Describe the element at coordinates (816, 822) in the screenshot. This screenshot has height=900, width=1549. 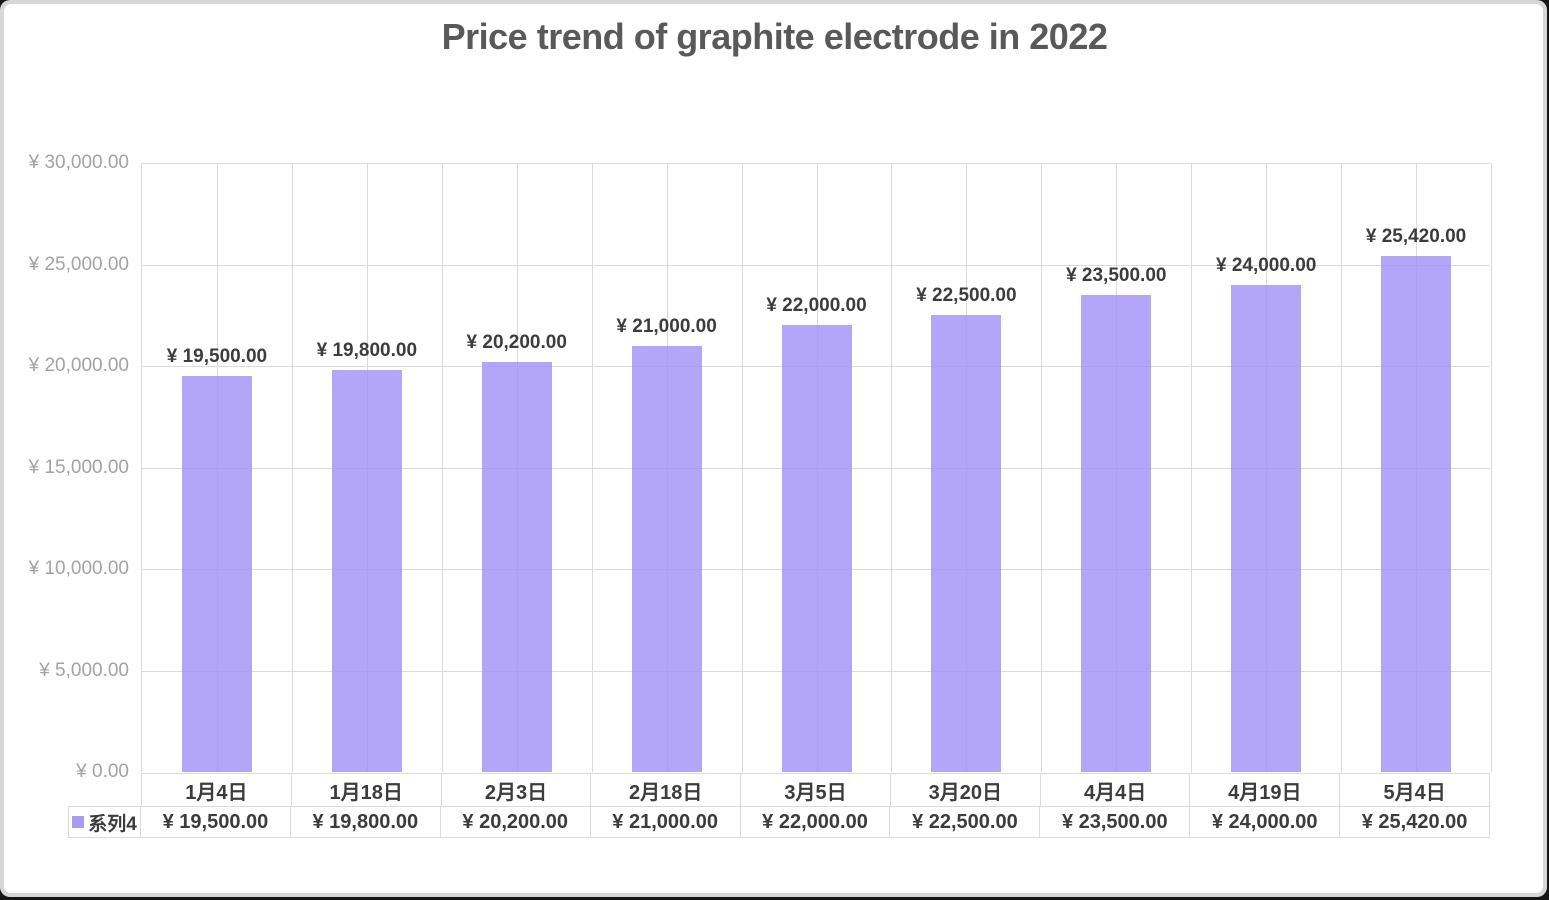
I see `table-value-cell: ¥ 22,000.00` at that location.